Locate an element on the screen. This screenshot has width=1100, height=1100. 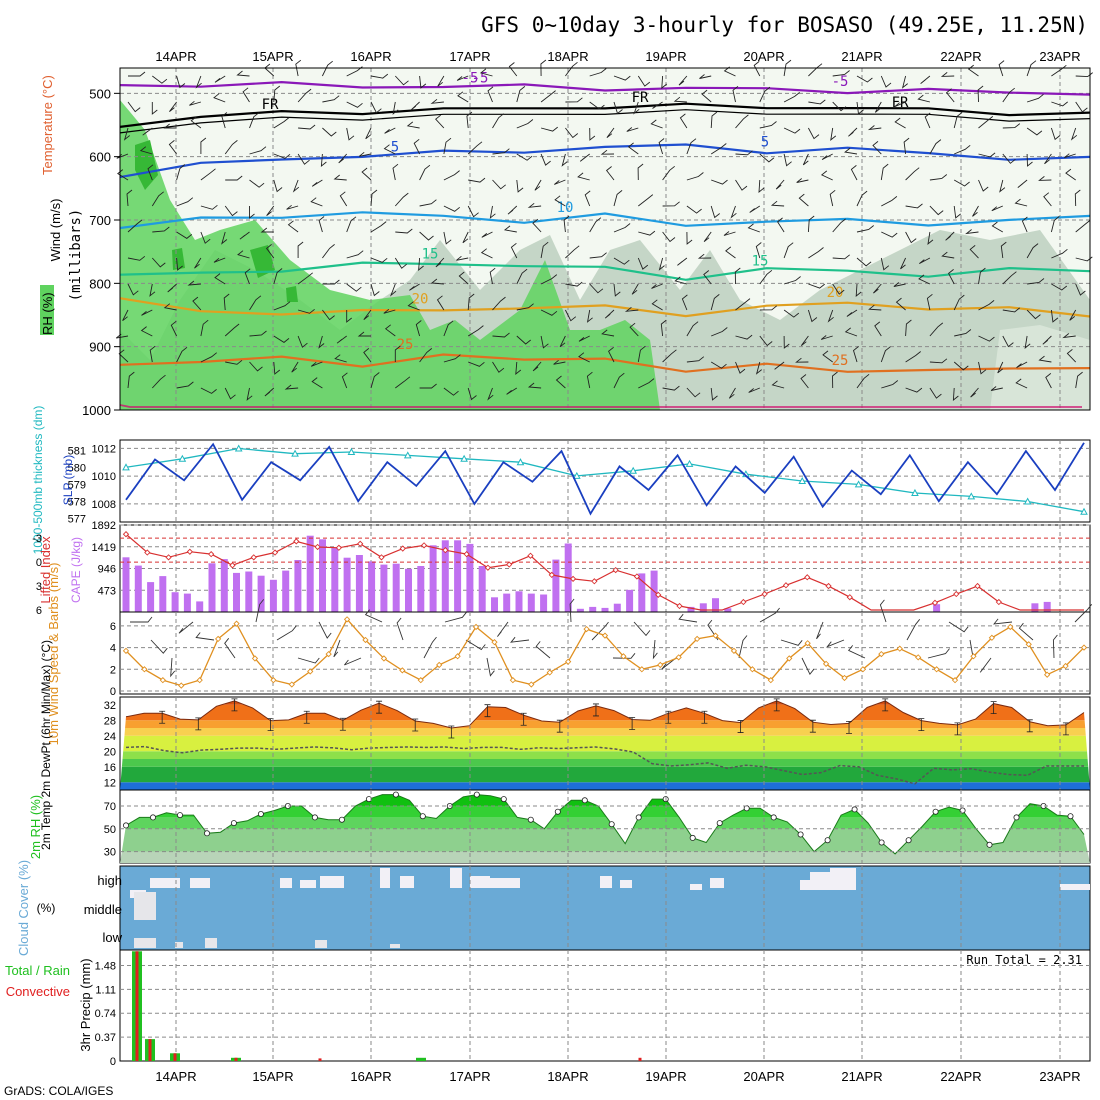
thickness-tick-label: 578 is located at coordinates (77, 503).